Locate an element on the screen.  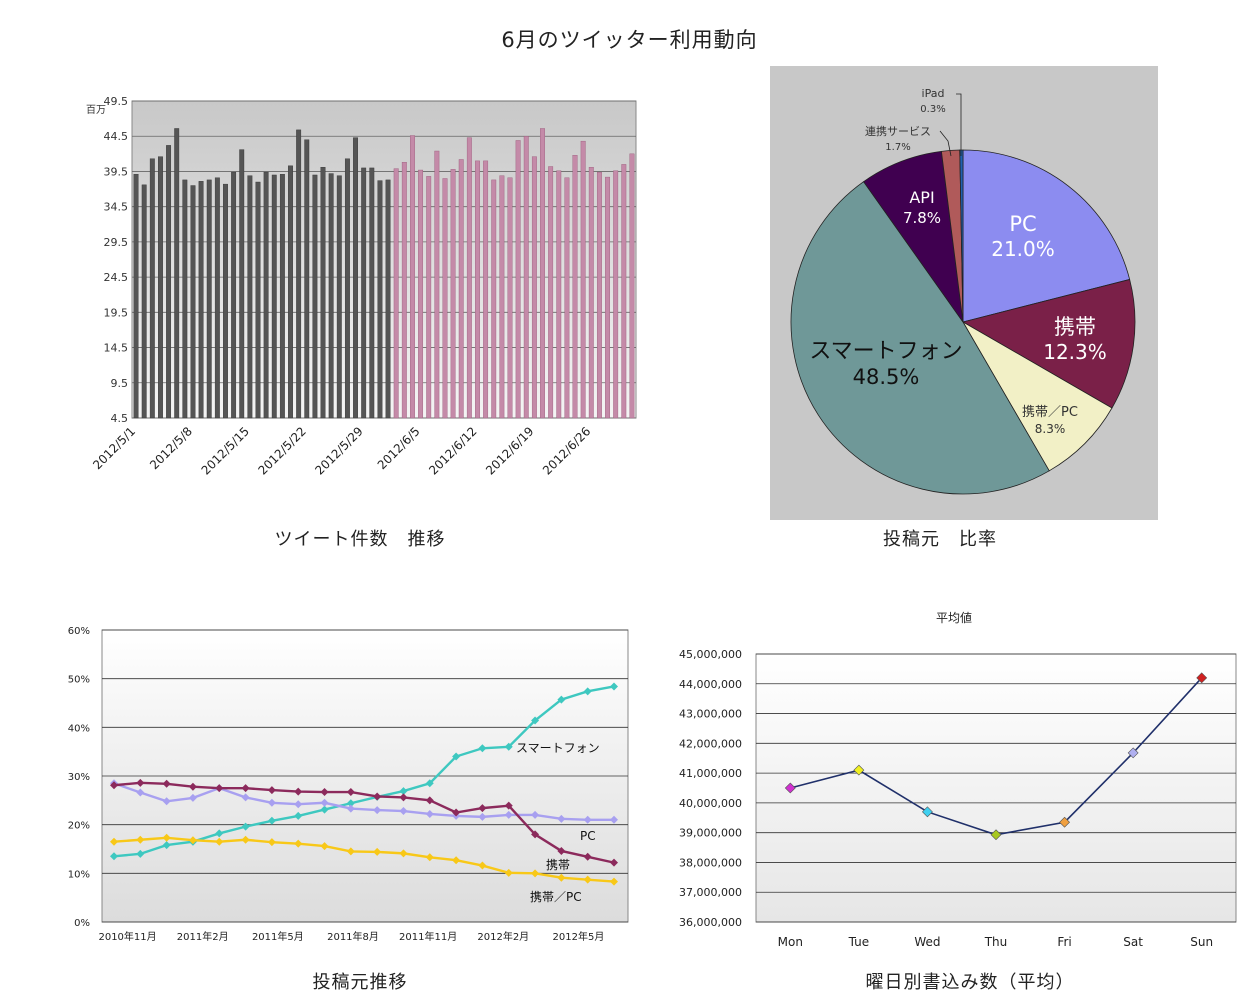
x-tick-label: 2012年2月 is located at coordinates (503, 936).